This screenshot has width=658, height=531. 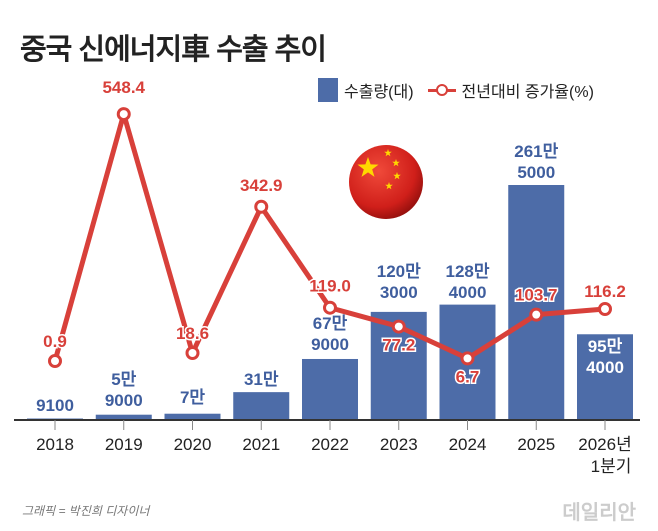 I want to click on bar-2025, so click(x=536, y=302).